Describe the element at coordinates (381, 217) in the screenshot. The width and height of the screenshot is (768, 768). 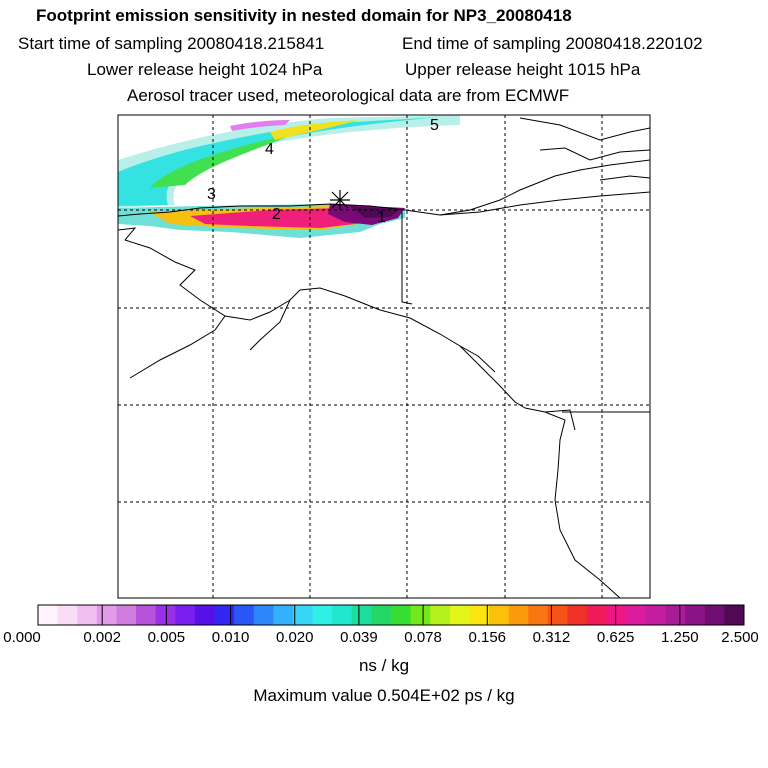
I see `marker-1: 1` at that location.